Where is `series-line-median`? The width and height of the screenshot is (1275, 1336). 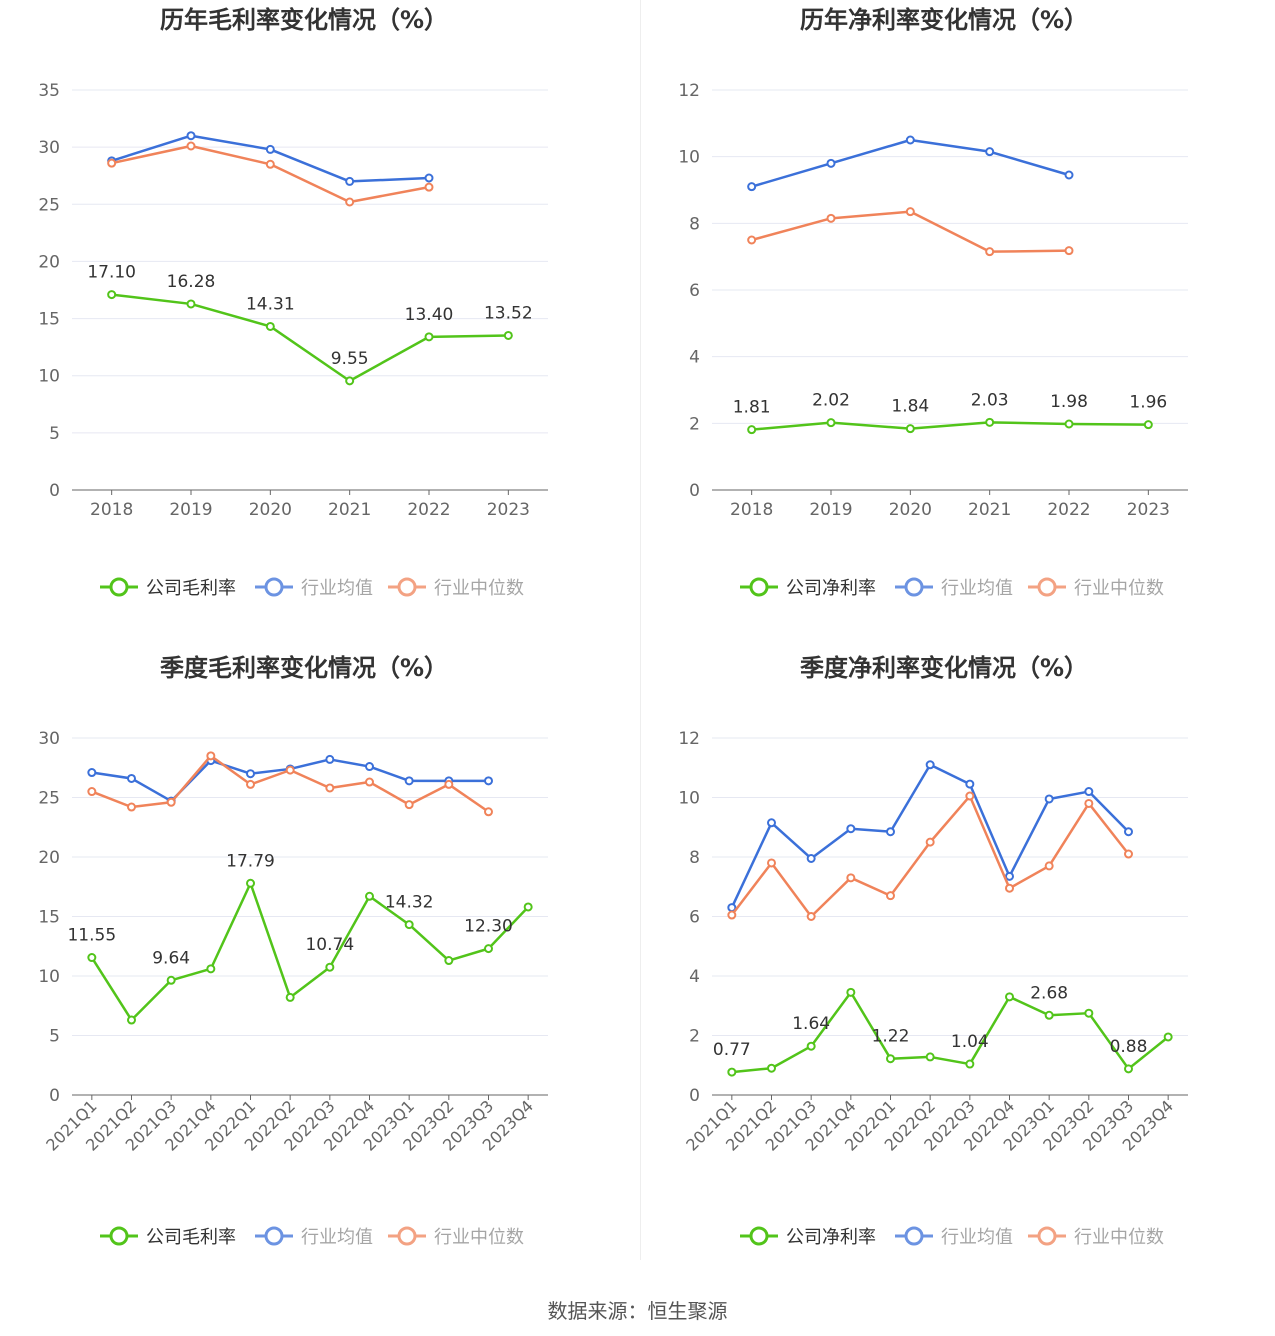 series-line-median is located at coordinates (930, 856).